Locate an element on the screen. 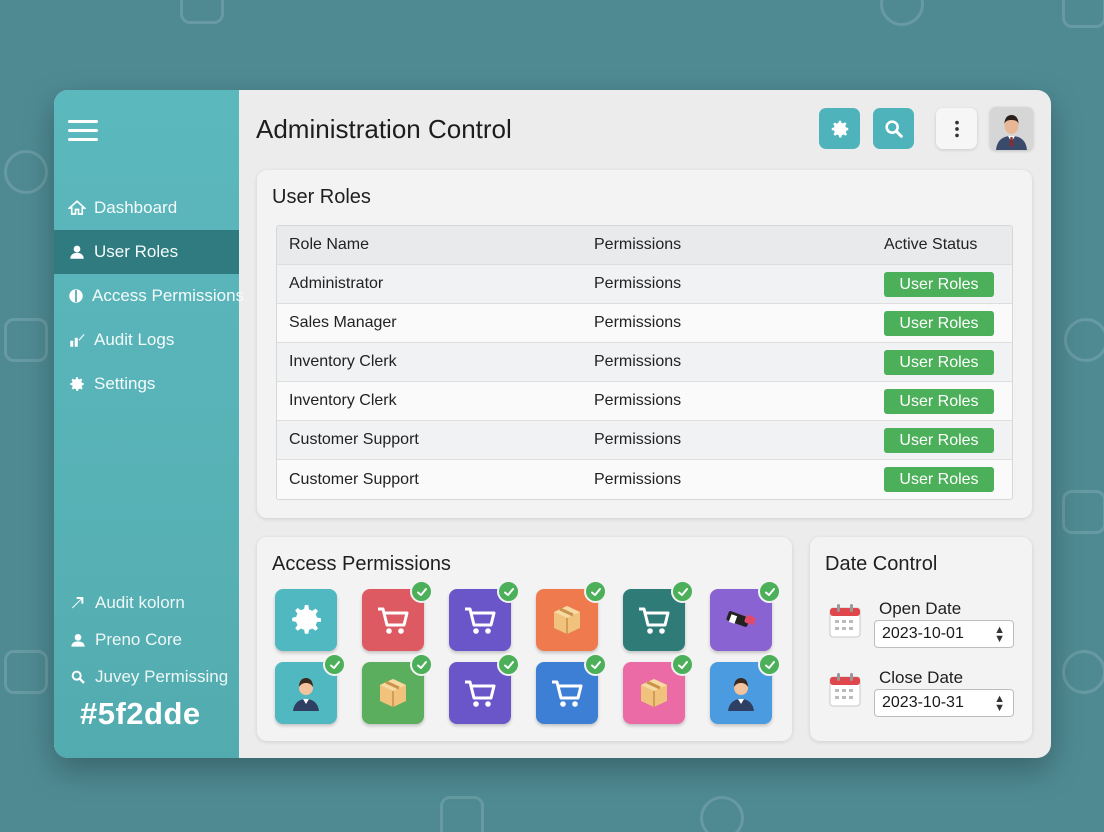 Image resolution: width=1104 pixels, height=832 pixels. sidebar-item-access-permissions: Access Permissions is located at coordinates (149, 296).